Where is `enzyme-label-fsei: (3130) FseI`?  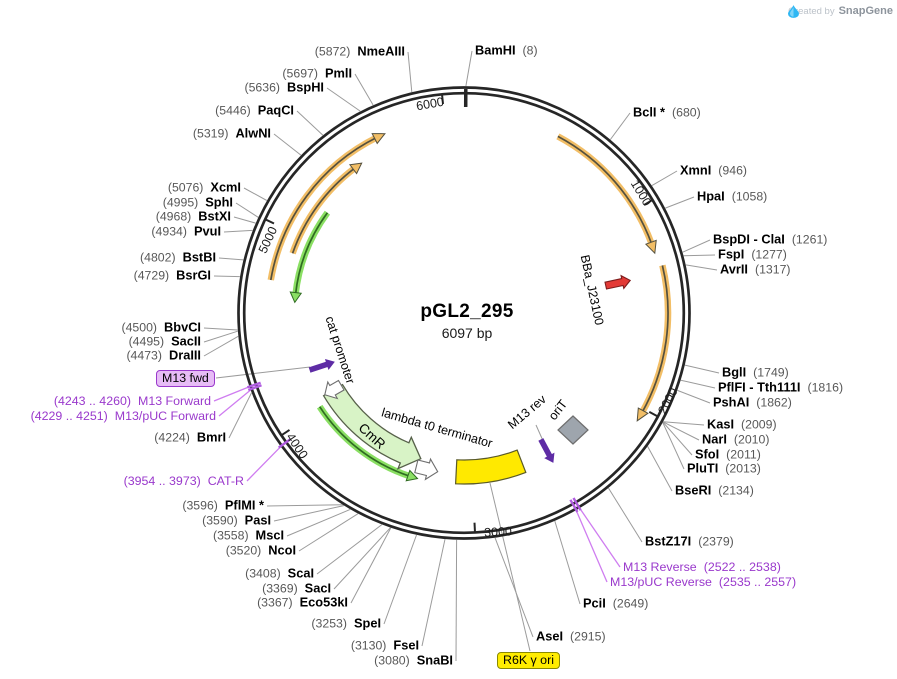 enzyme-label-fsei: (3130) FseI is located at coordinates (384, 645).